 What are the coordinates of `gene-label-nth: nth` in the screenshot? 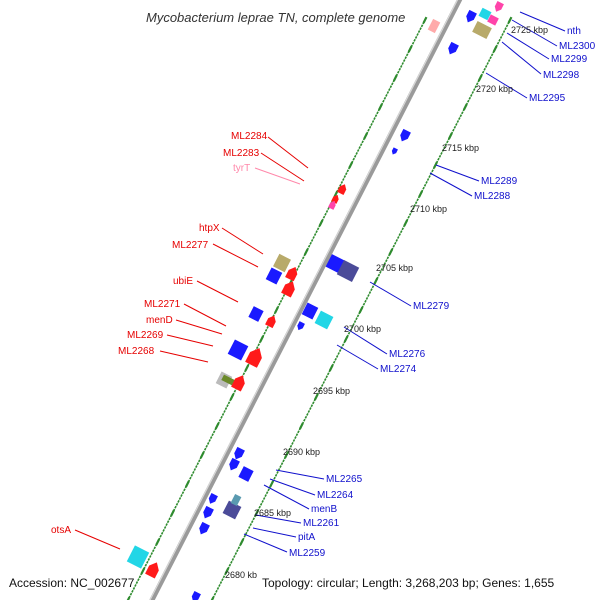 It's located at (574, 31).